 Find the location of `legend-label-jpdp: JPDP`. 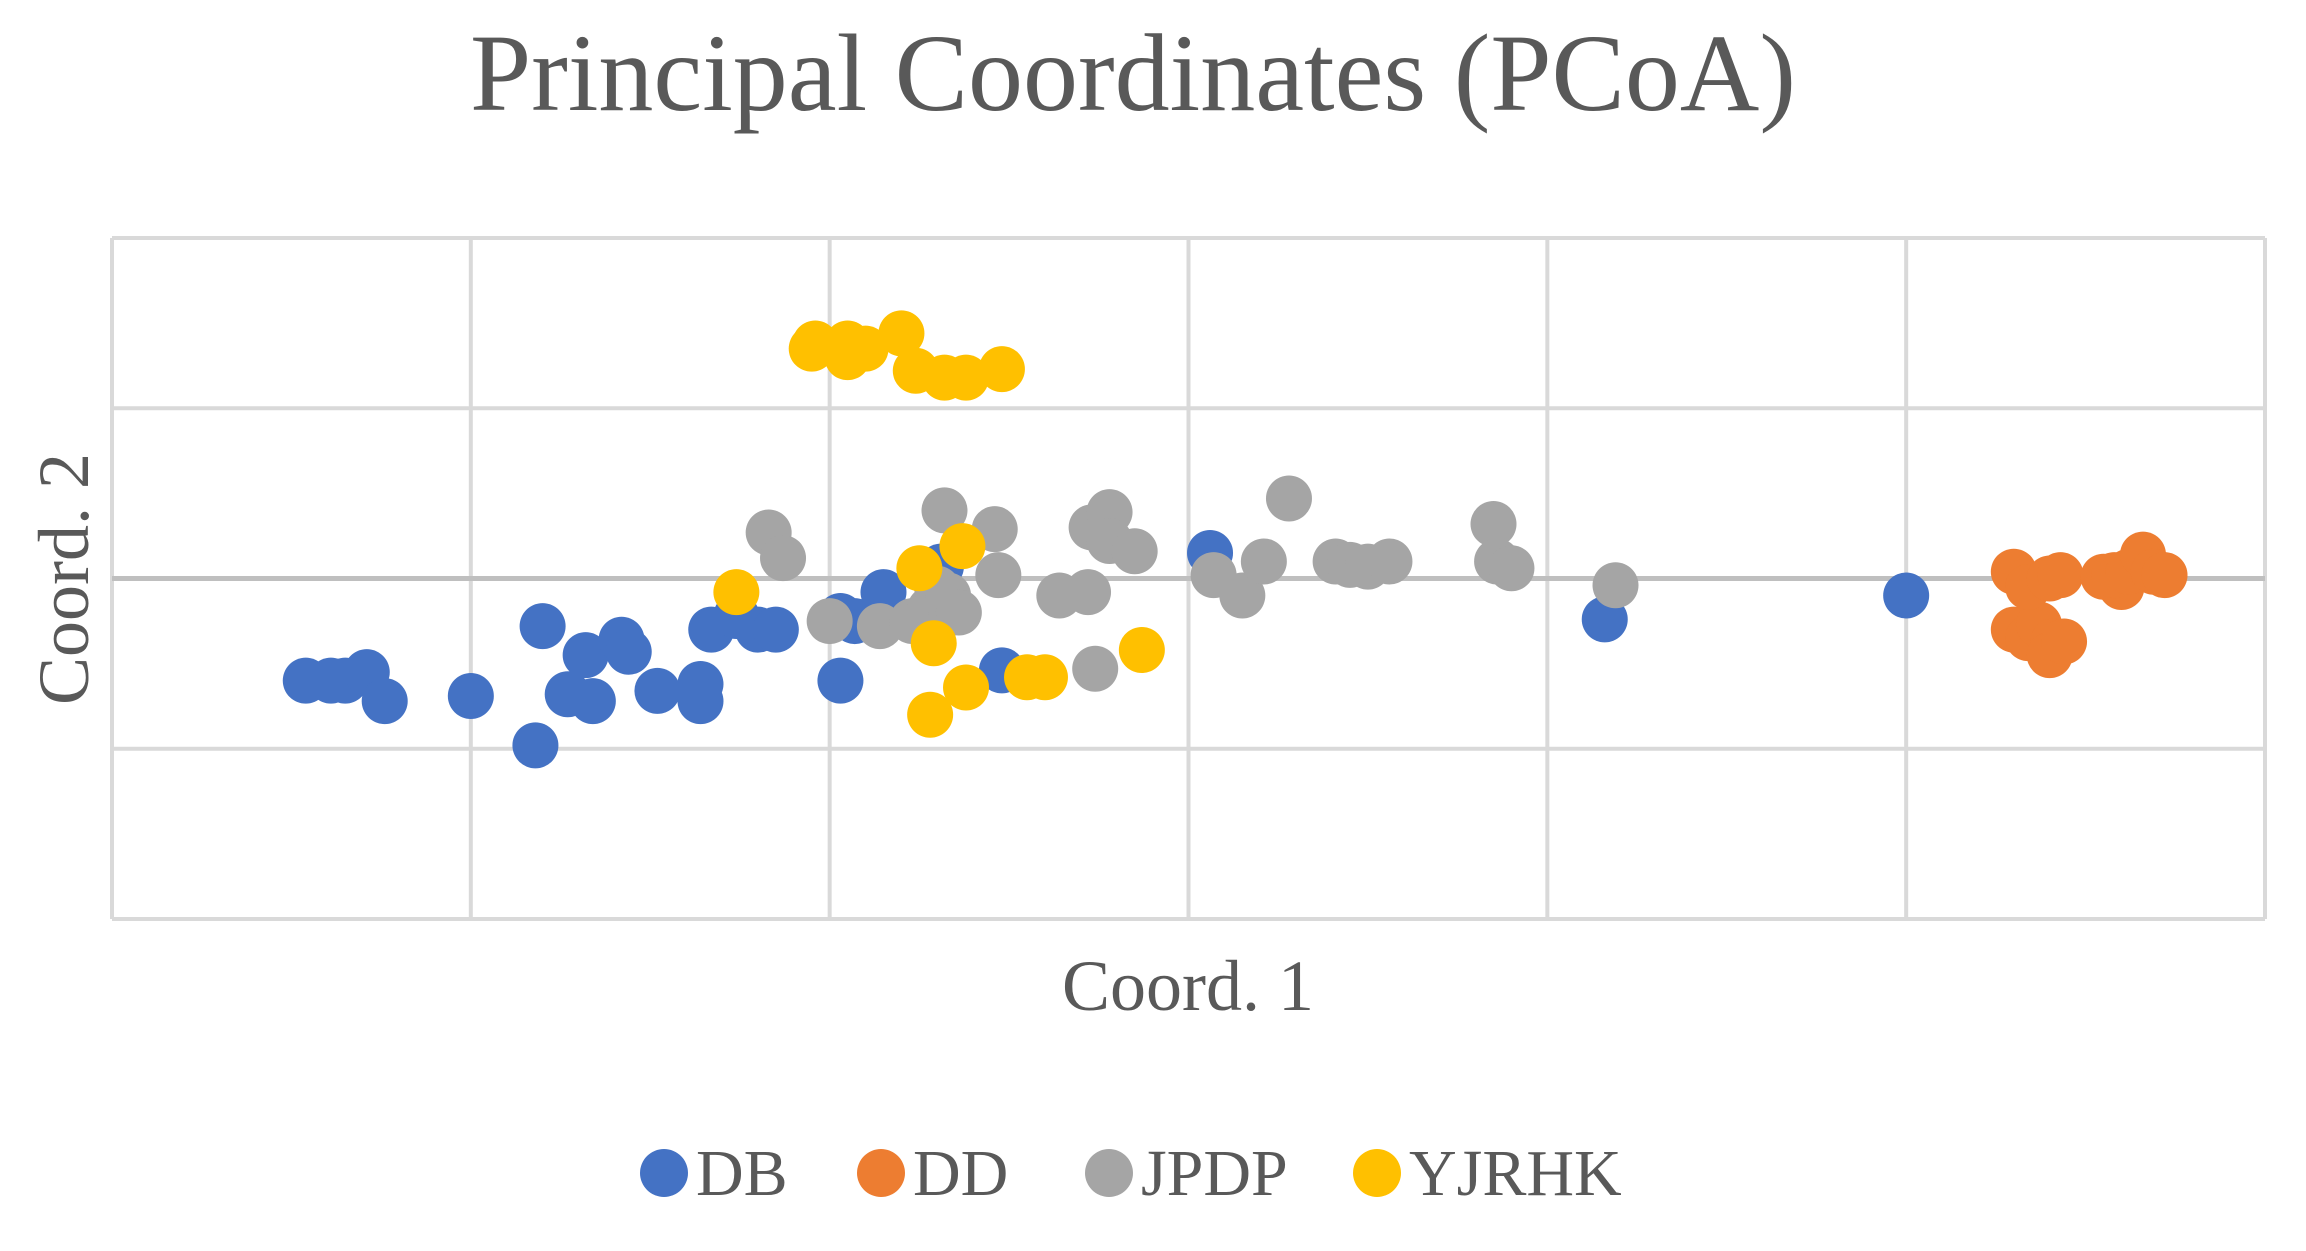

legend-label-jpdp: JPDP is located at coordinates (1214, 1173).